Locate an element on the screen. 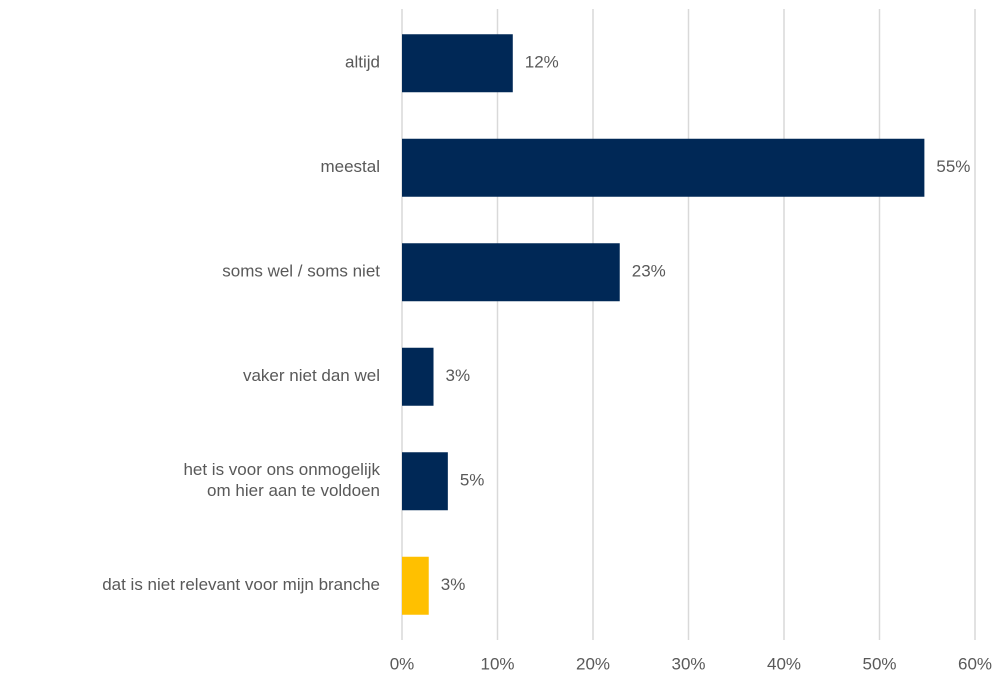 This screenshot has width=997, height=679. y-tick-label: vaker niet dan wel is located at coordinates (311, 375).